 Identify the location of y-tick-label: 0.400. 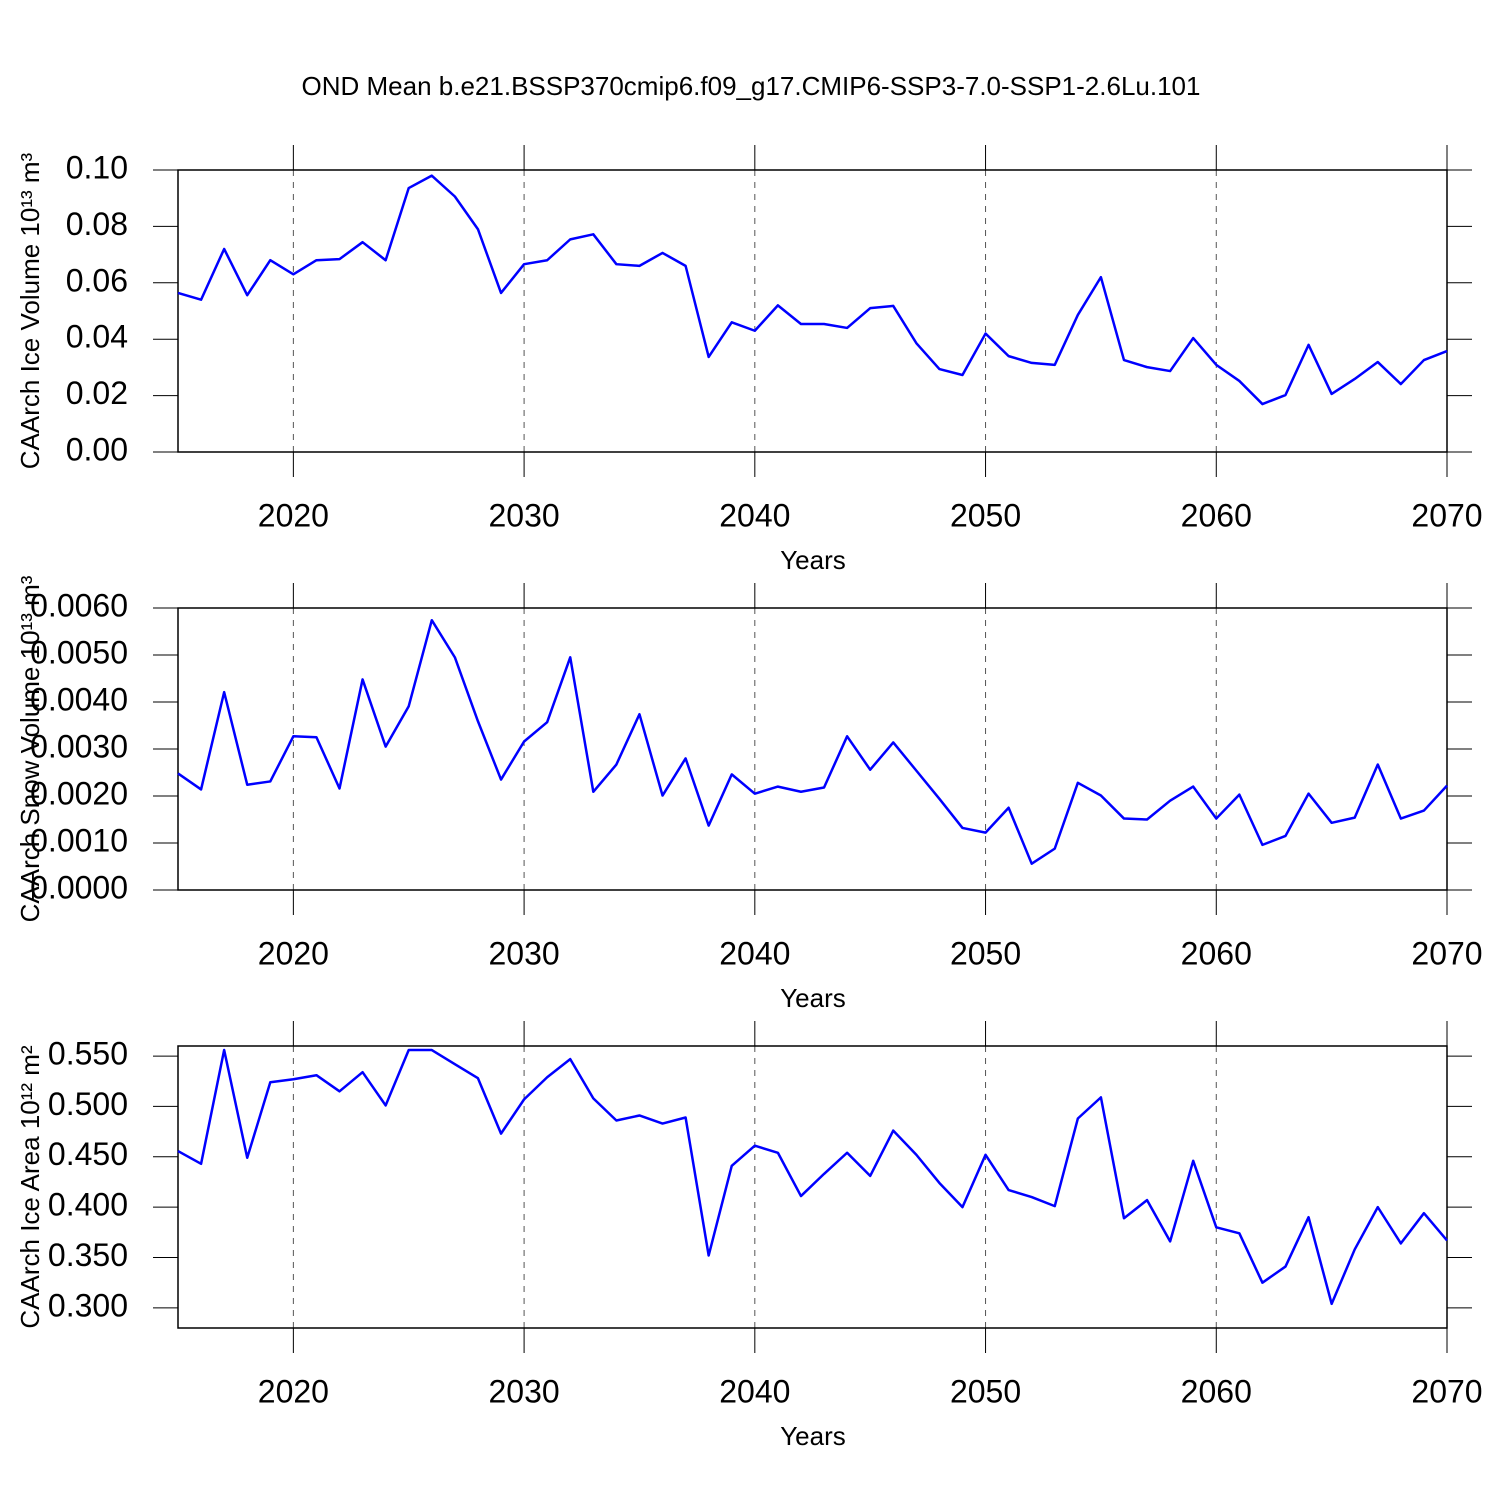
(88, 1205).